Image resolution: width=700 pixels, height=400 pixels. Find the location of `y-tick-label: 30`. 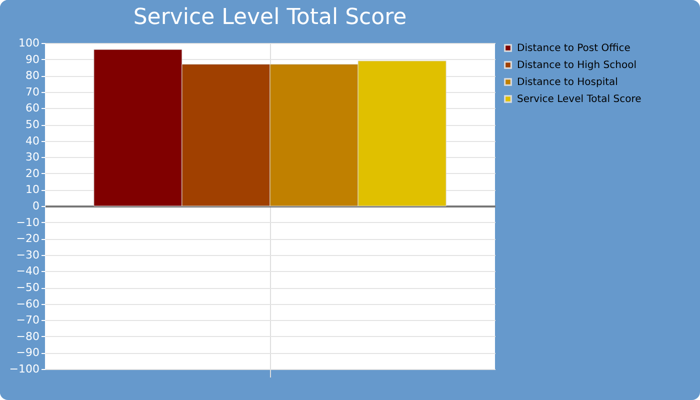

y-tick-label: 30 is located at coordinates (33, 157).